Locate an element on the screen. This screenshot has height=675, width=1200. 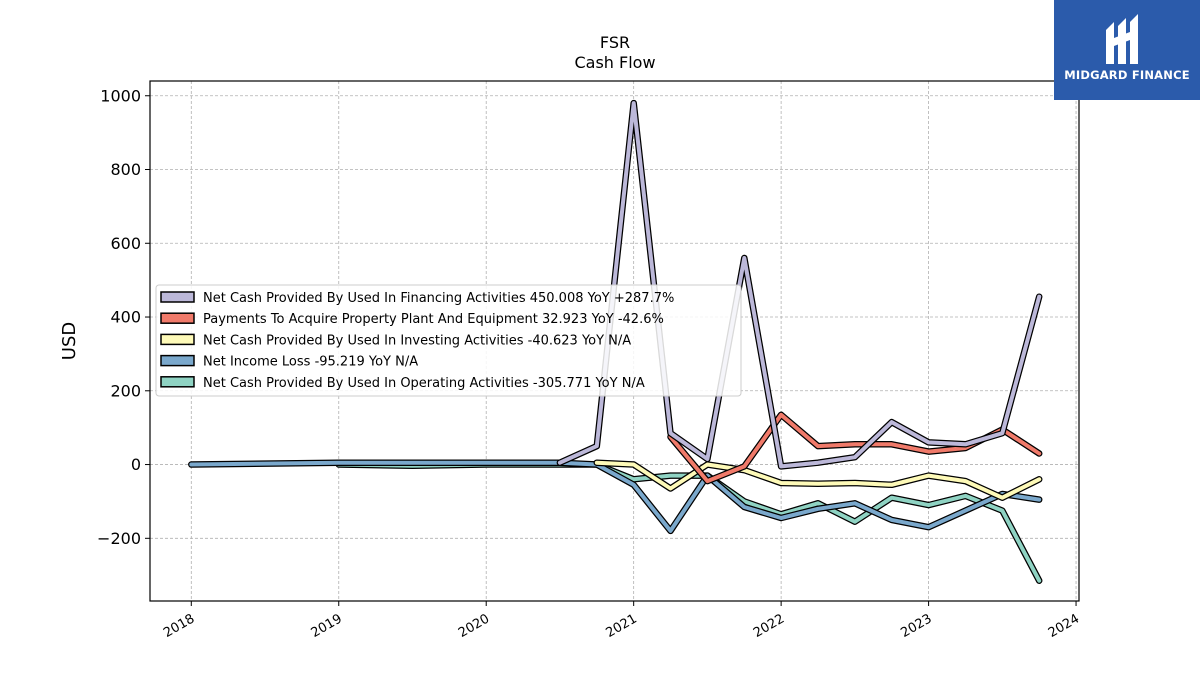
legend-label-3: Net Income Loss -95.219 YoY N/A is located at coordinates (310, 362).